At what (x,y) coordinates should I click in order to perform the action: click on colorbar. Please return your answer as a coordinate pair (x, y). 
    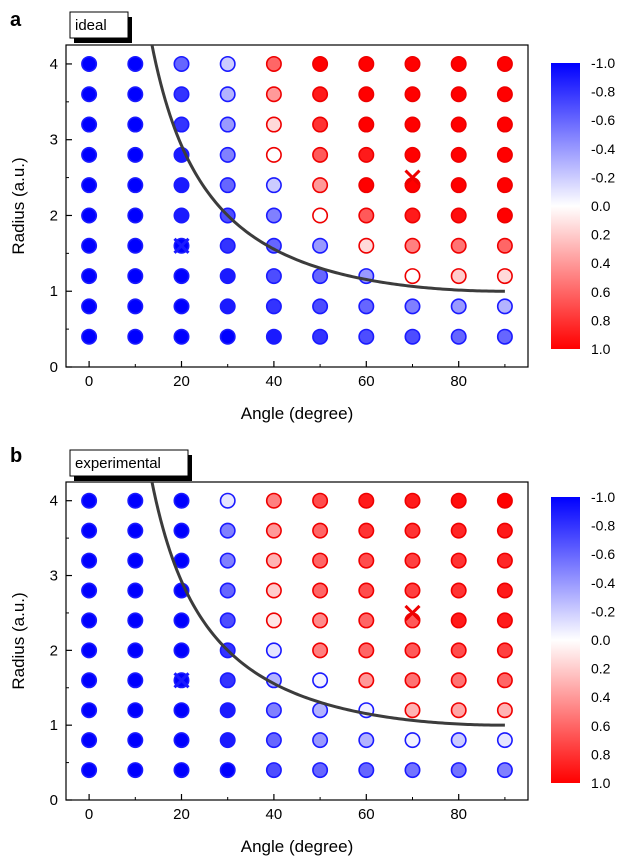
    Looking at the image, I should click on (565, 206).